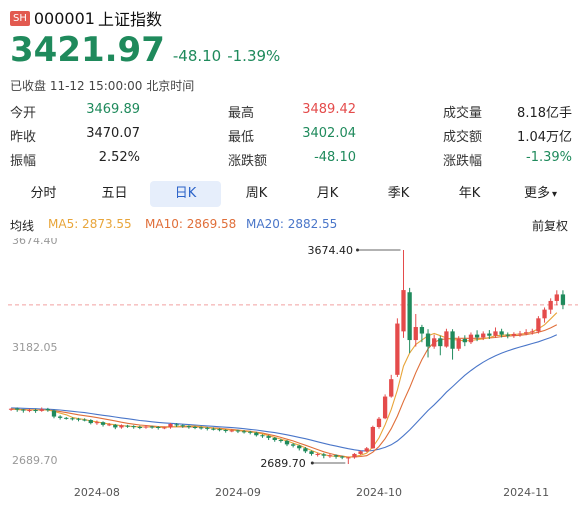 Image resolution: width=585 pixels, height=510 pixels. What do you see at coordinates (550, 226) in the screenshot?
I see `adjust-toggle: 前复权` at bounding box center [550, 226].